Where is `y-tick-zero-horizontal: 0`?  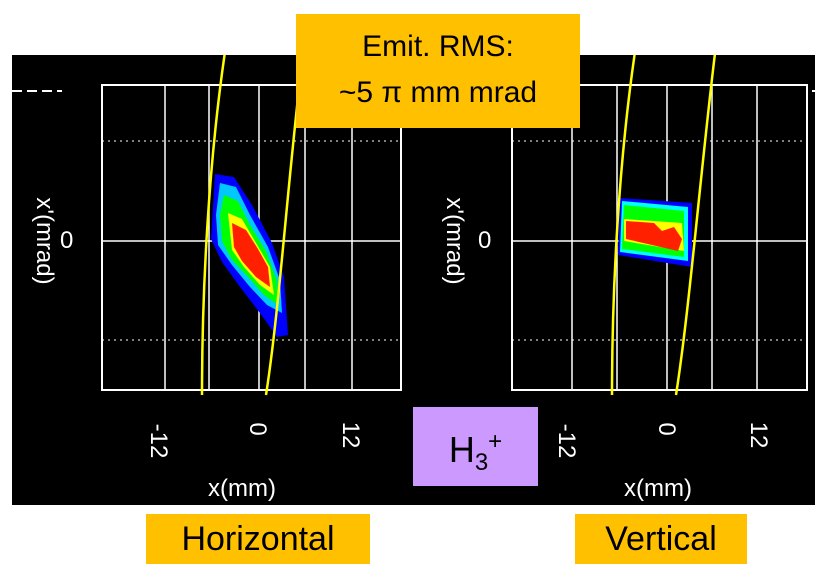 y-tick-zero-horizontal: 0 is located at coordinates (67, 240).